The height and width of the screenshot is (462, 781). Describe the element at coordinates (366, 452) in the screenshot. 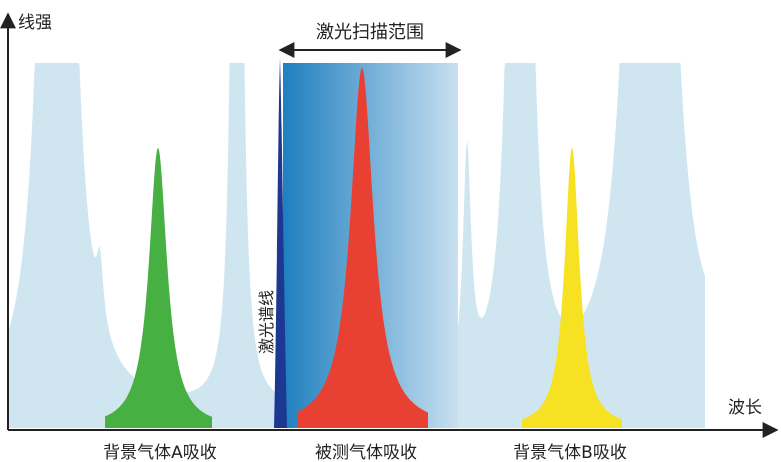

I see `absorption-label: 被测气体吸收` at that location.